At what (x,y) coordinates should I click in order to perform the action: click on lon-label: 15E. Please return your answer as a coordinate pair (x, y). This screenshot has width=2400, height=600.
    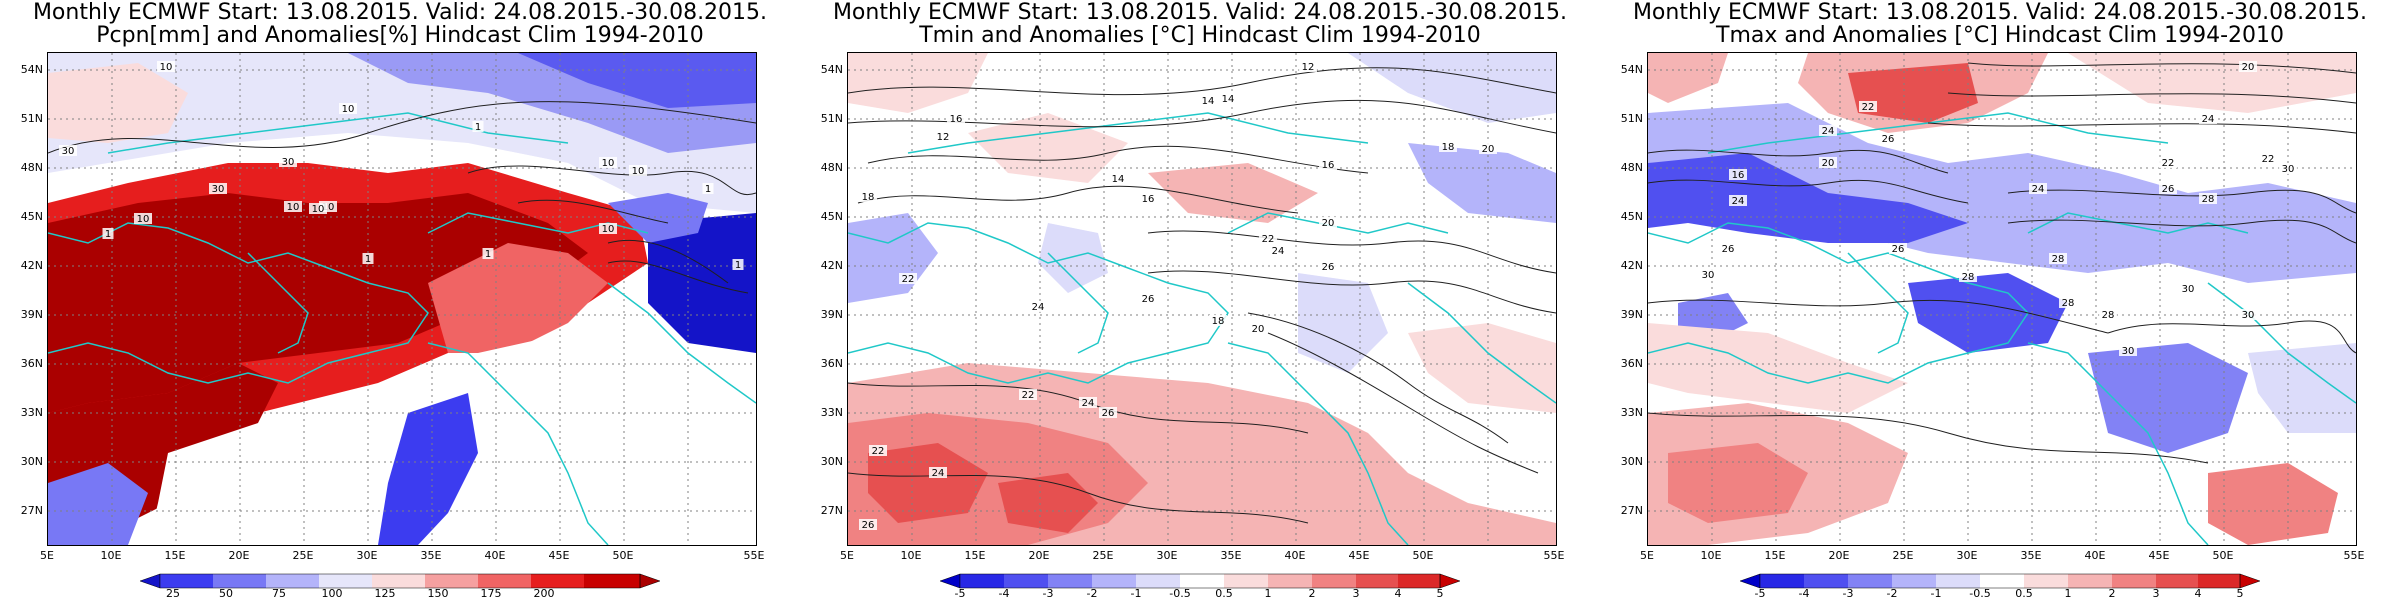
    Looking at the image, I should click on (975, 555).